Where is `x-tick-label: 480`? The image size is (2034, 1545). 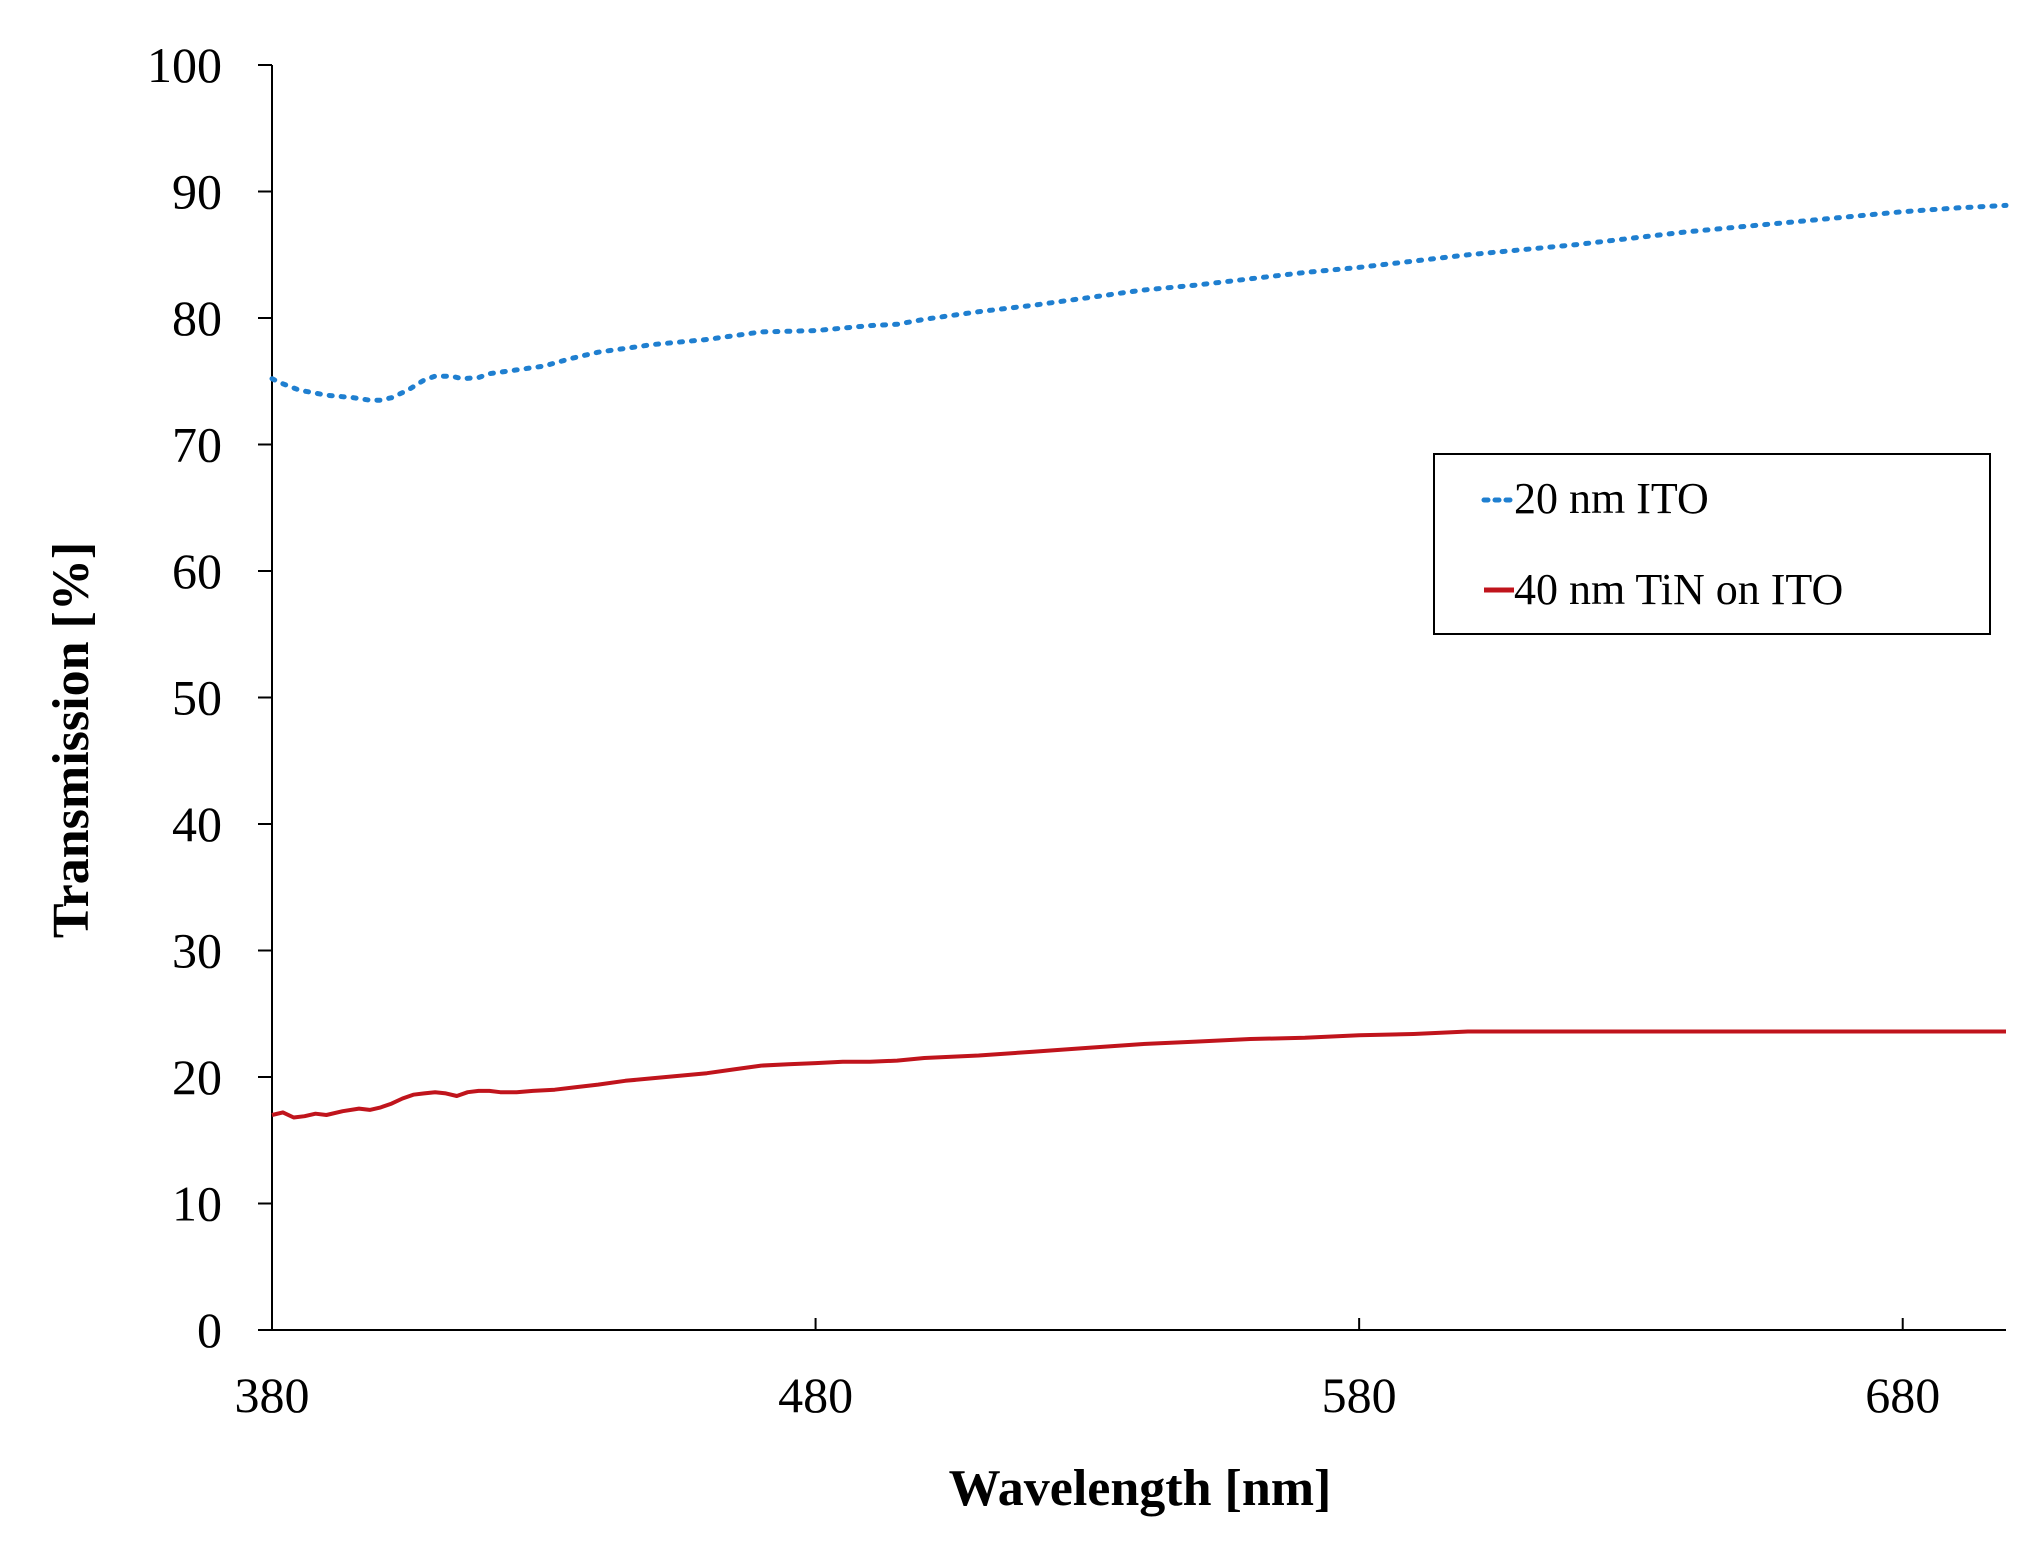 x-tick-label: 480 is located at coordinates (815, 1395).